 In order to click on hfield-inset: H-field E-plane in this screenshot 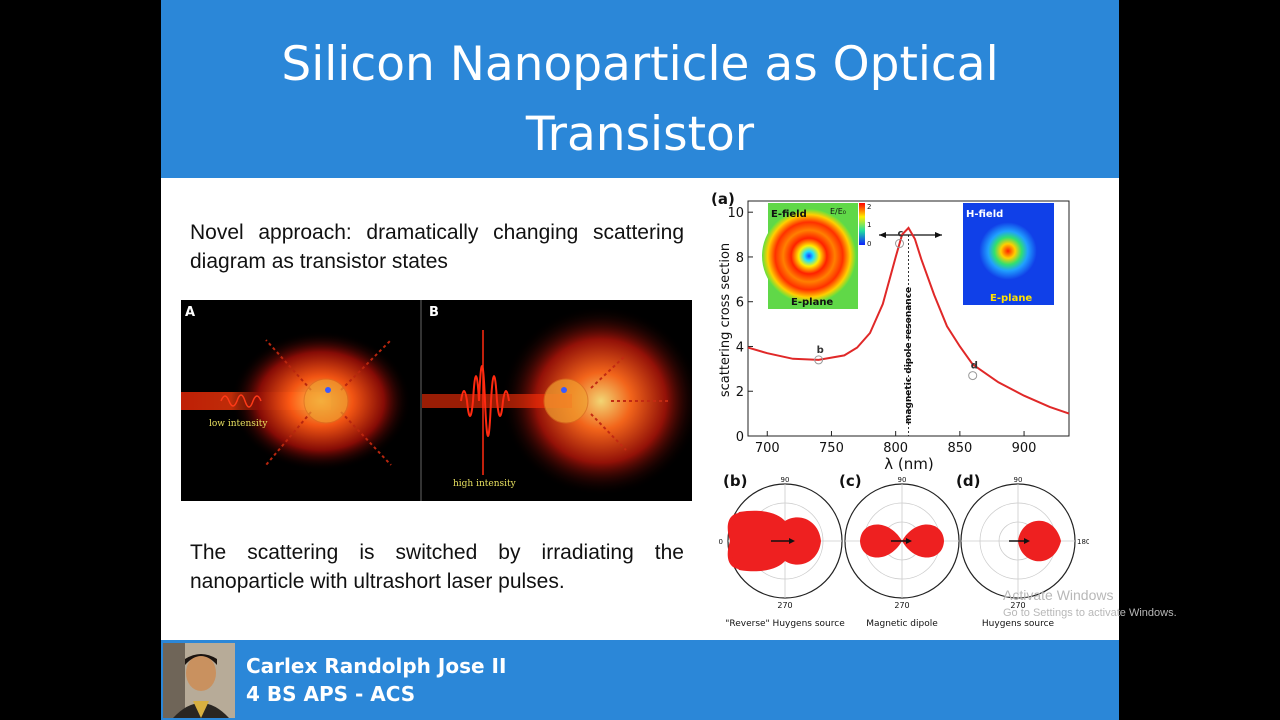, I will do `click(1008, 254)`.